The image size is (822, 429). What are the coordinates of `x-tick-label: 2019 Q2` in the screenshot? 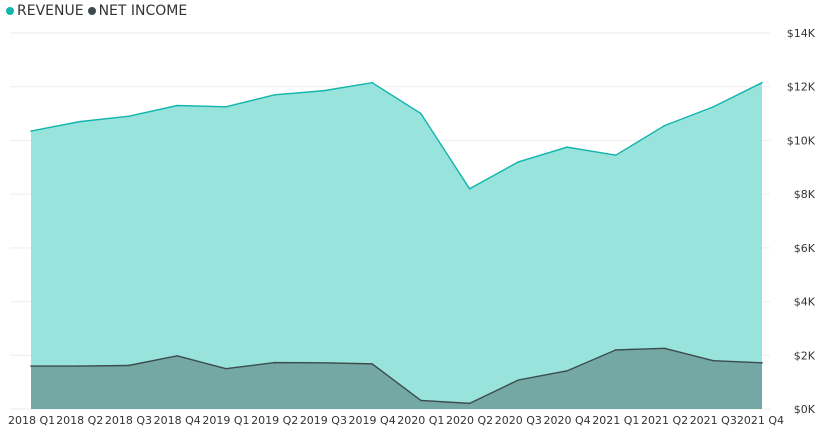 It's located at (274, 420).